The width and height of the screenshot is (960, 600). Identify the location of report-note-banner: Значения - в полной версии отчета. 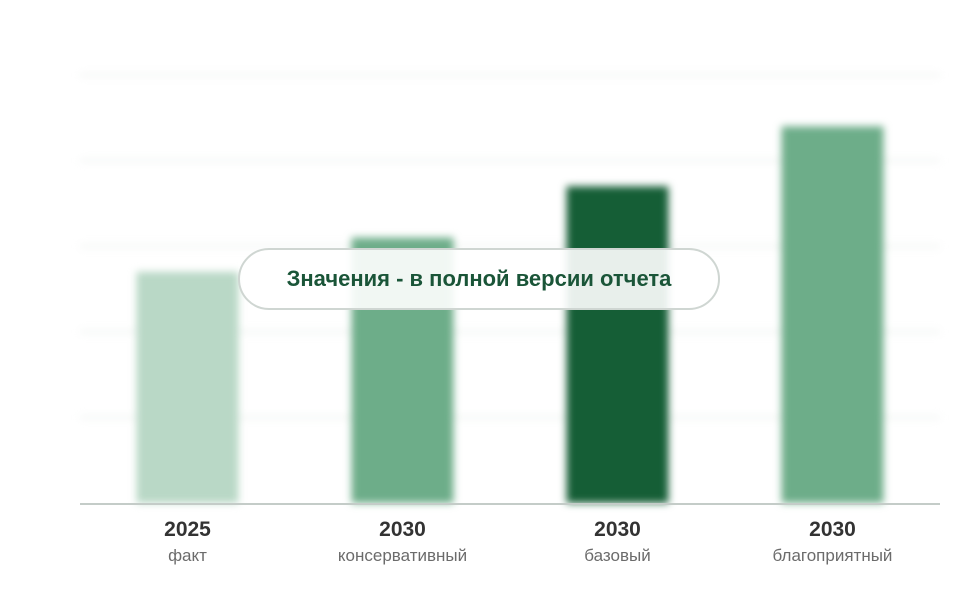
(479, 279).